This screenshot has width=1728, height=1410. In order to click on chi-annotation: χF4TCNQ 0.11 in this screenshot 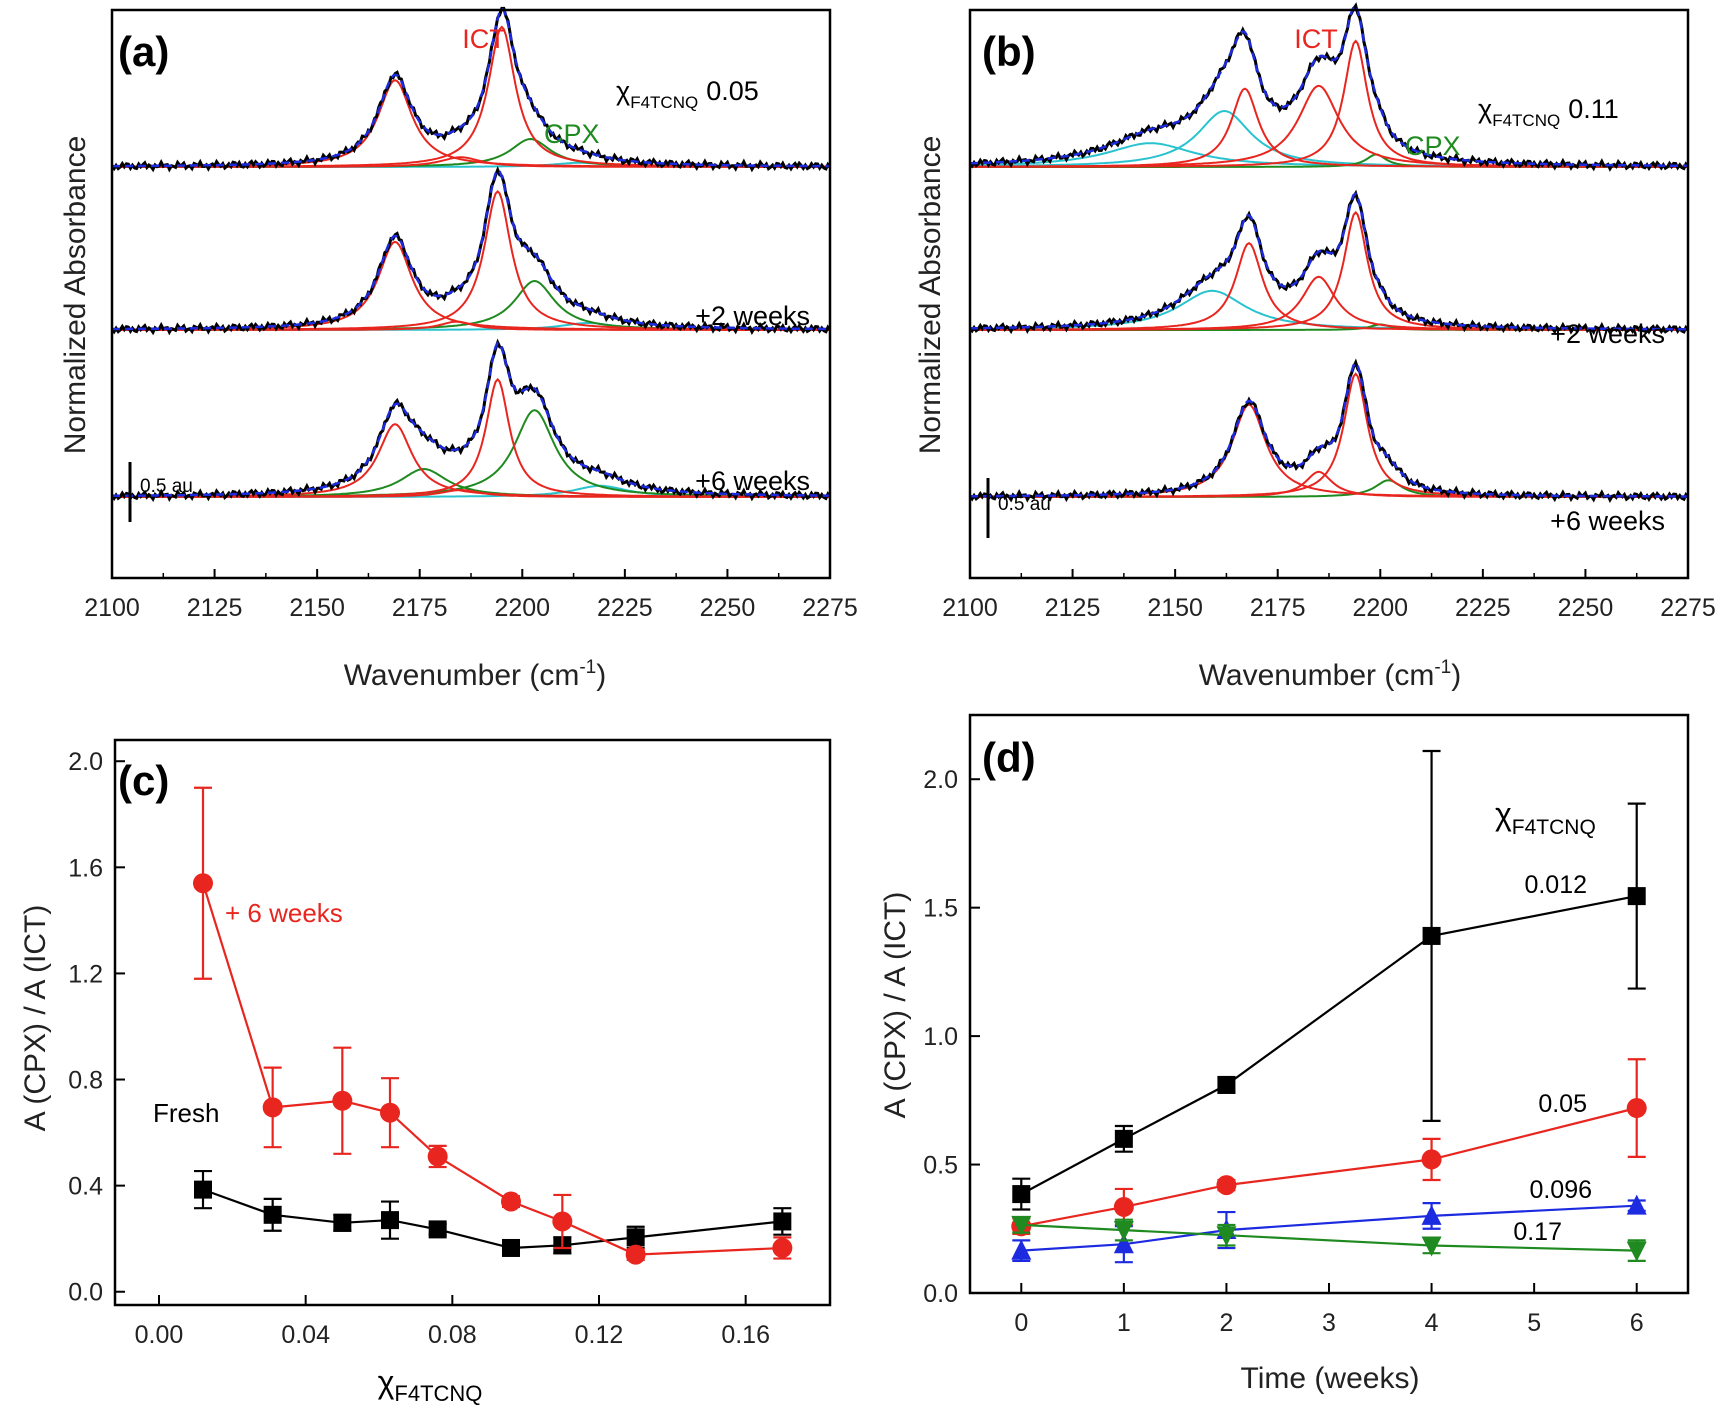, I will do `click(1548, 112)`.